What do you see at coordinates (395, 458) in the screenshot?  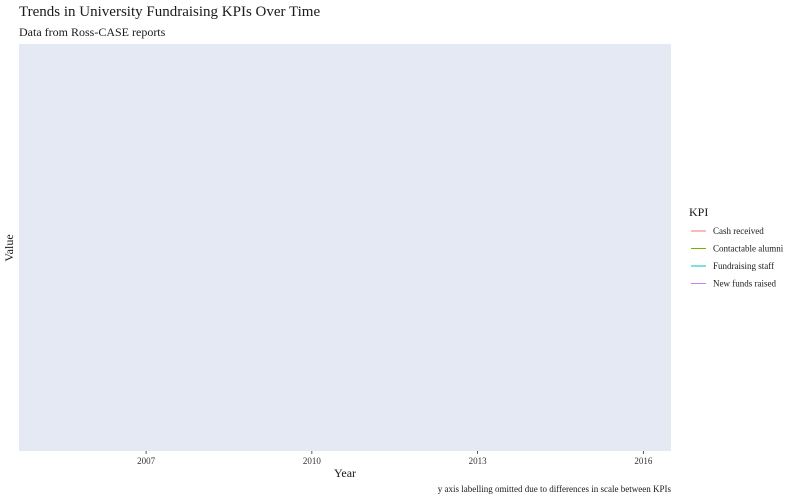 I see `x-axis-ticks: 2007 2010 2013 2016` at bounding box center [395, 458].